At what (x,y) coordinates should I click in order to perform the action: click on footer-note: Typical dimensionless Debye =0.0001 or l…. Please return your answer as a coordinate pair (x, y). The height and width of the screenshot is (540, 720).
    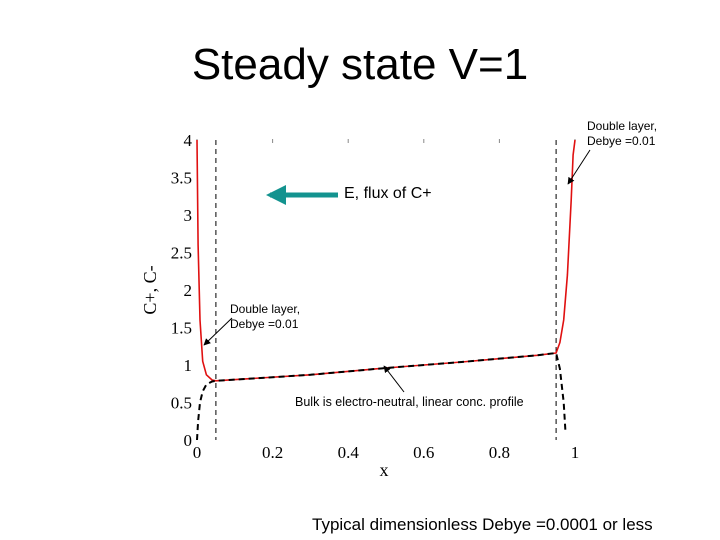
    Looking at the image, I should click on (482, 524).